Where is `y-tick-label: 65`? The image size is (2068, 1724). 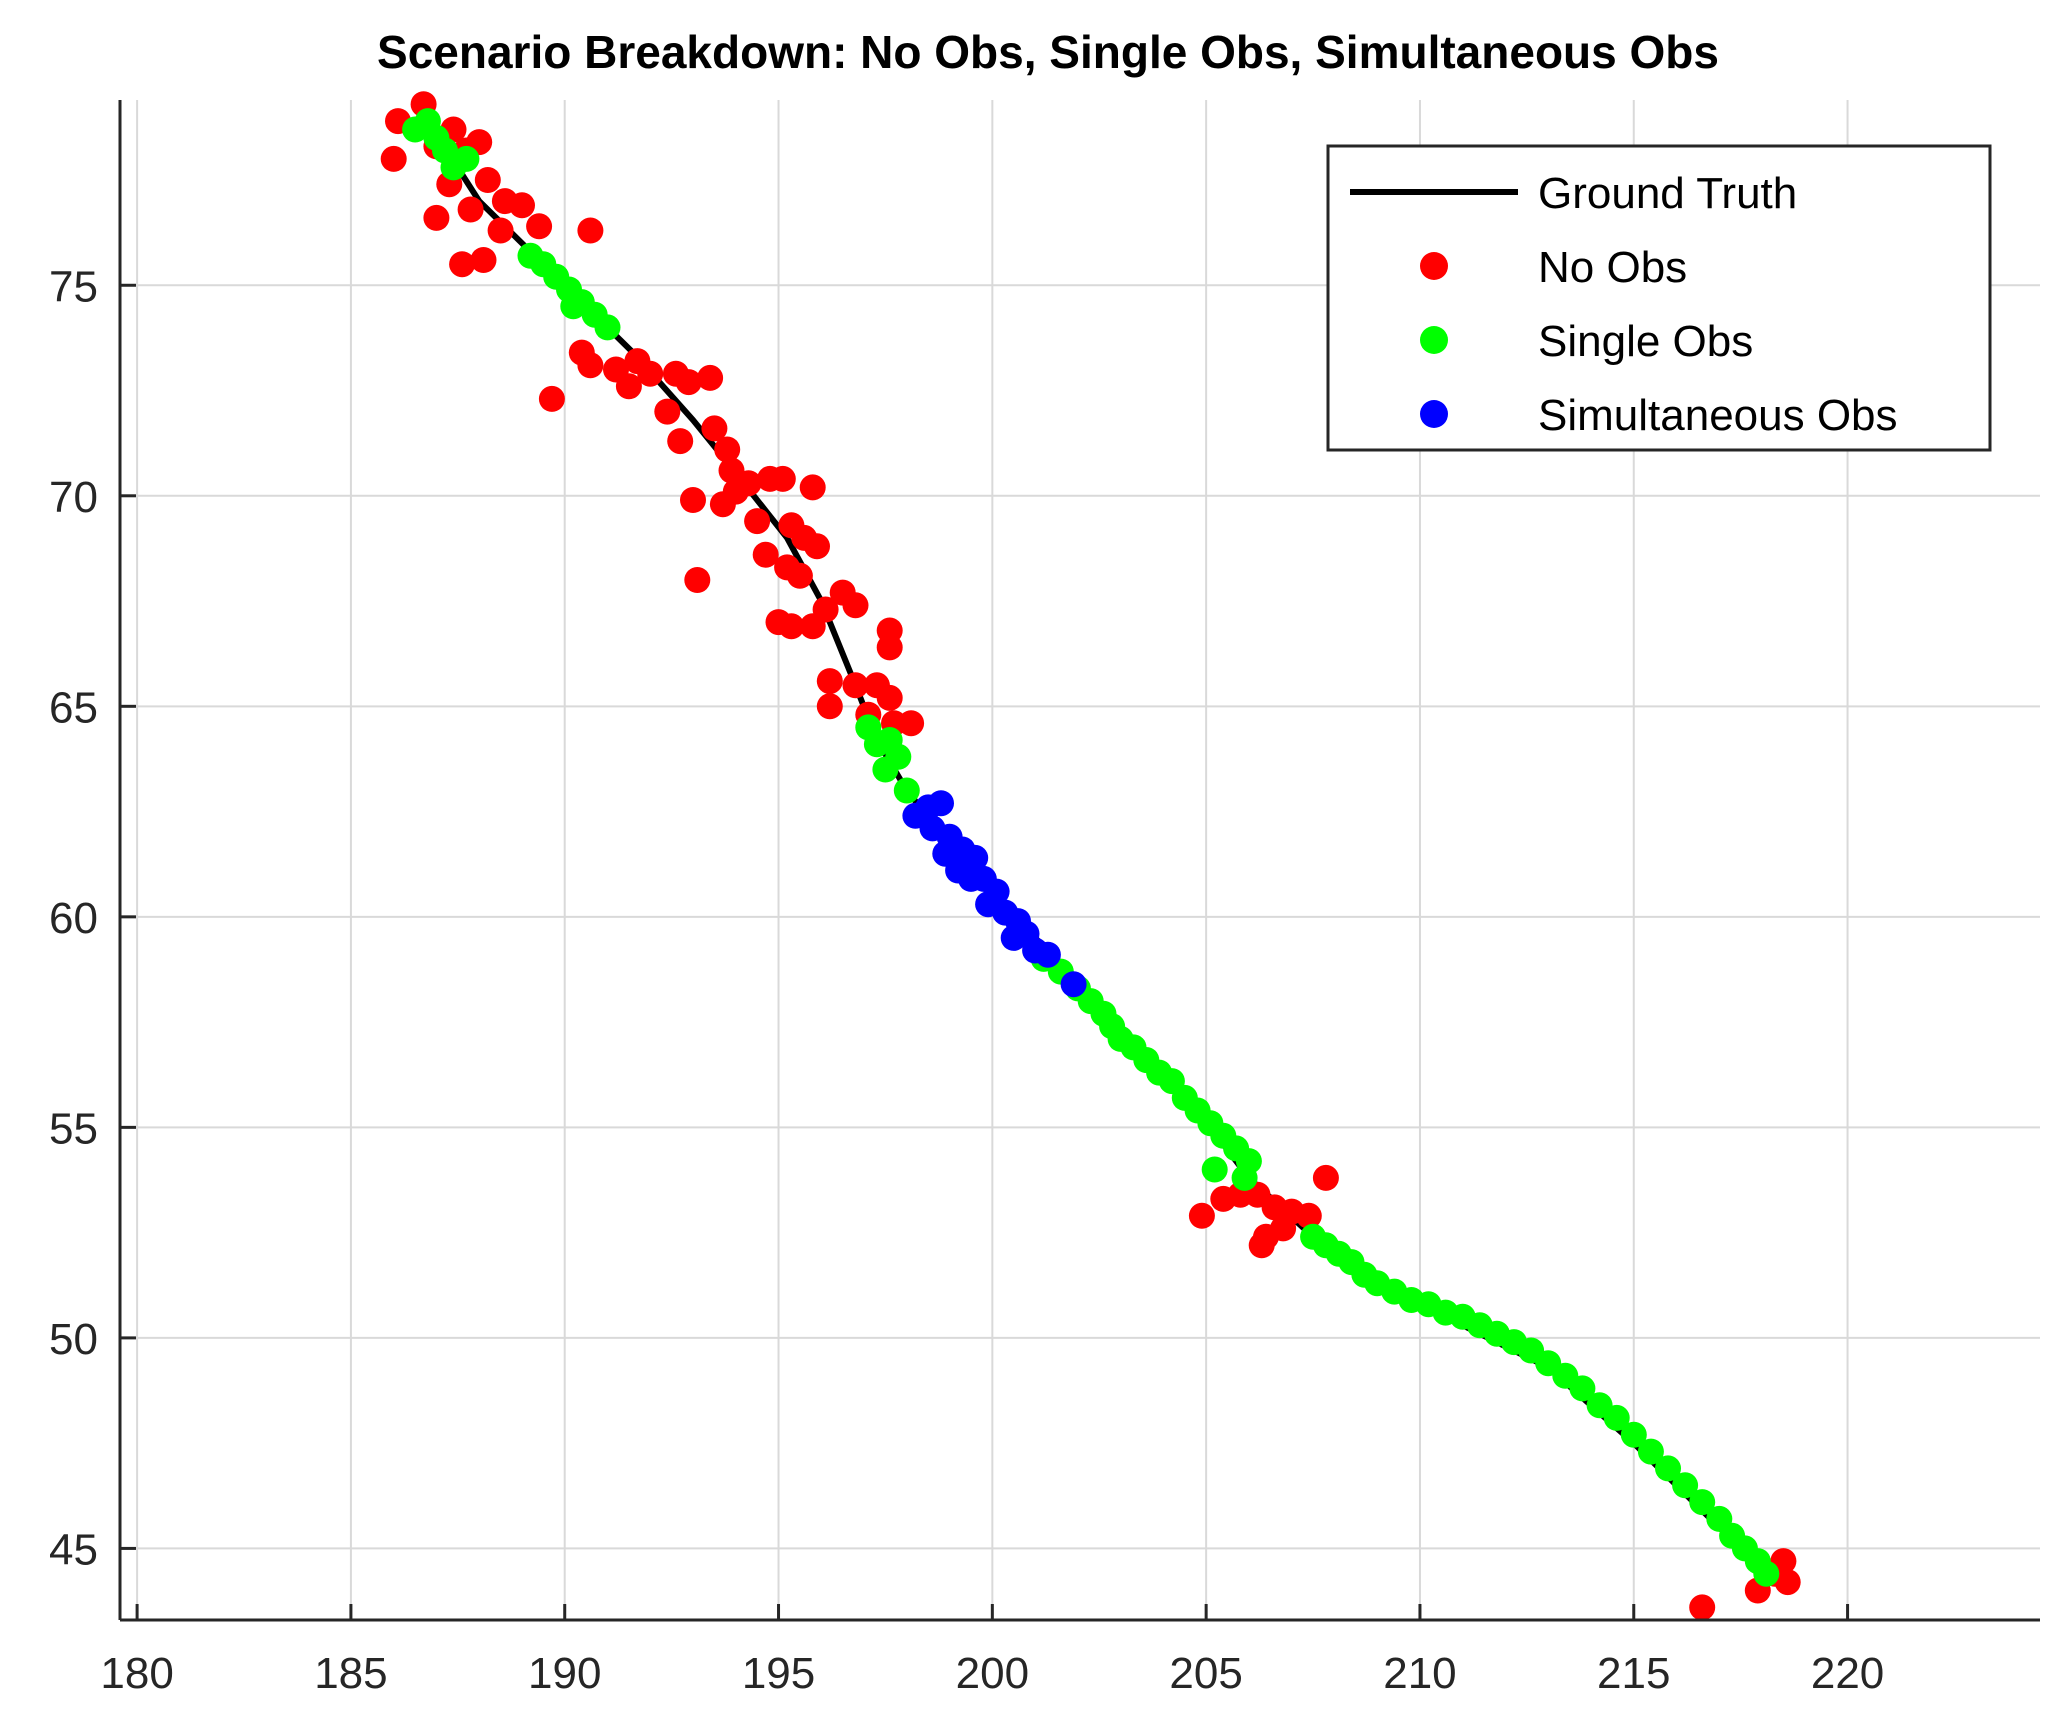 y-tick-label: 65 is located at coordinates (73, 707).